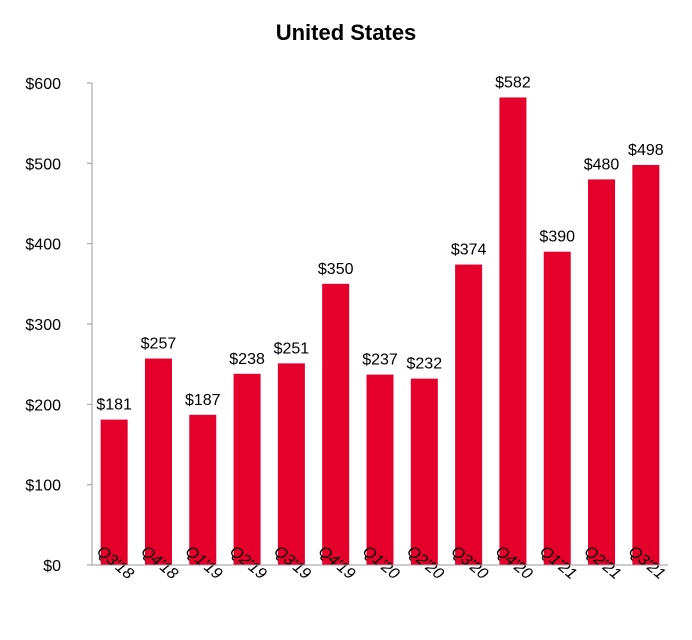  What do you see at coordinates (43, 486) in the screenshot?
I see `y-tick-label: $100` at bounding box center [43, 486].